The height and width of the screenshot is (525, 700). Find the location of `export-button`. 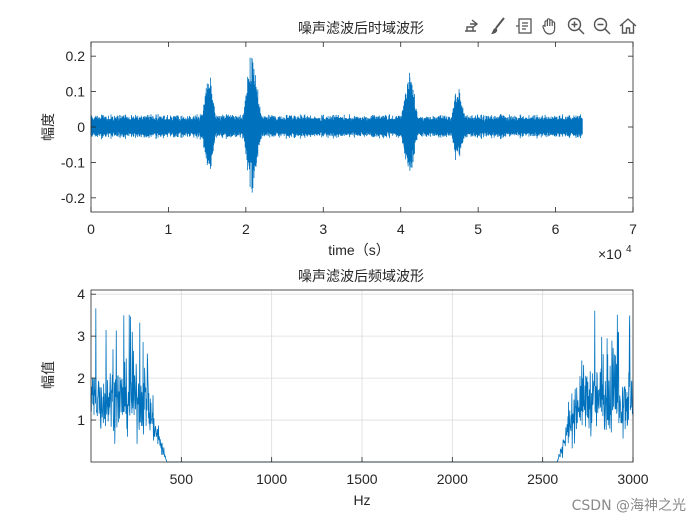

export-button is located at coordinates (472, 26).